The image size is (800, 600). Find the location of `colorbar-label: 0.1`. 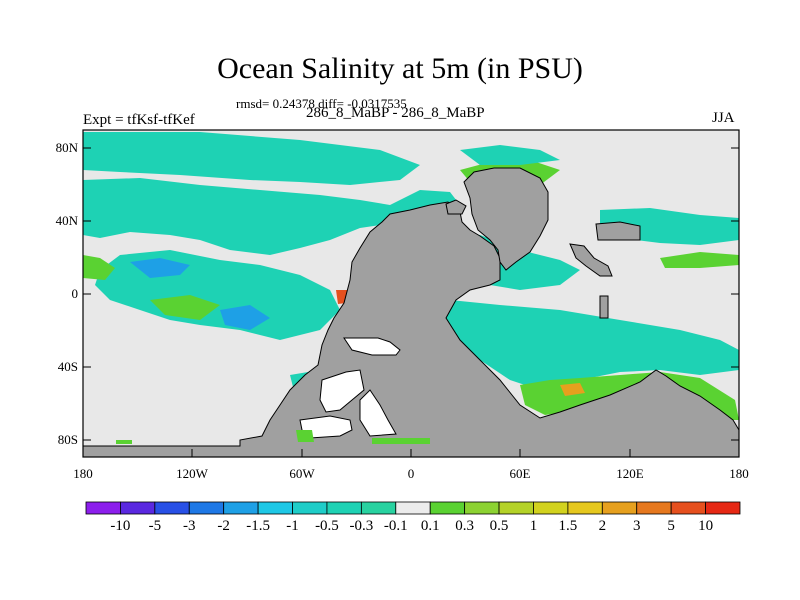

colorbar-label: 0.1 is located at coordinates (430, 526).